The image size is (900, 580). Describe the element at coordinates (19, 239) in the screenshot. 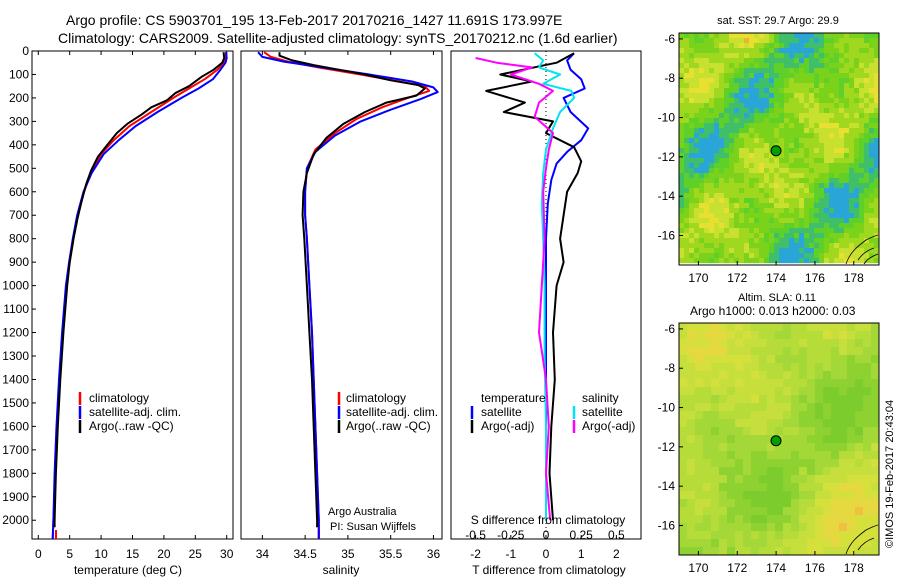

I see `depth-tick-label: 800` at that location.